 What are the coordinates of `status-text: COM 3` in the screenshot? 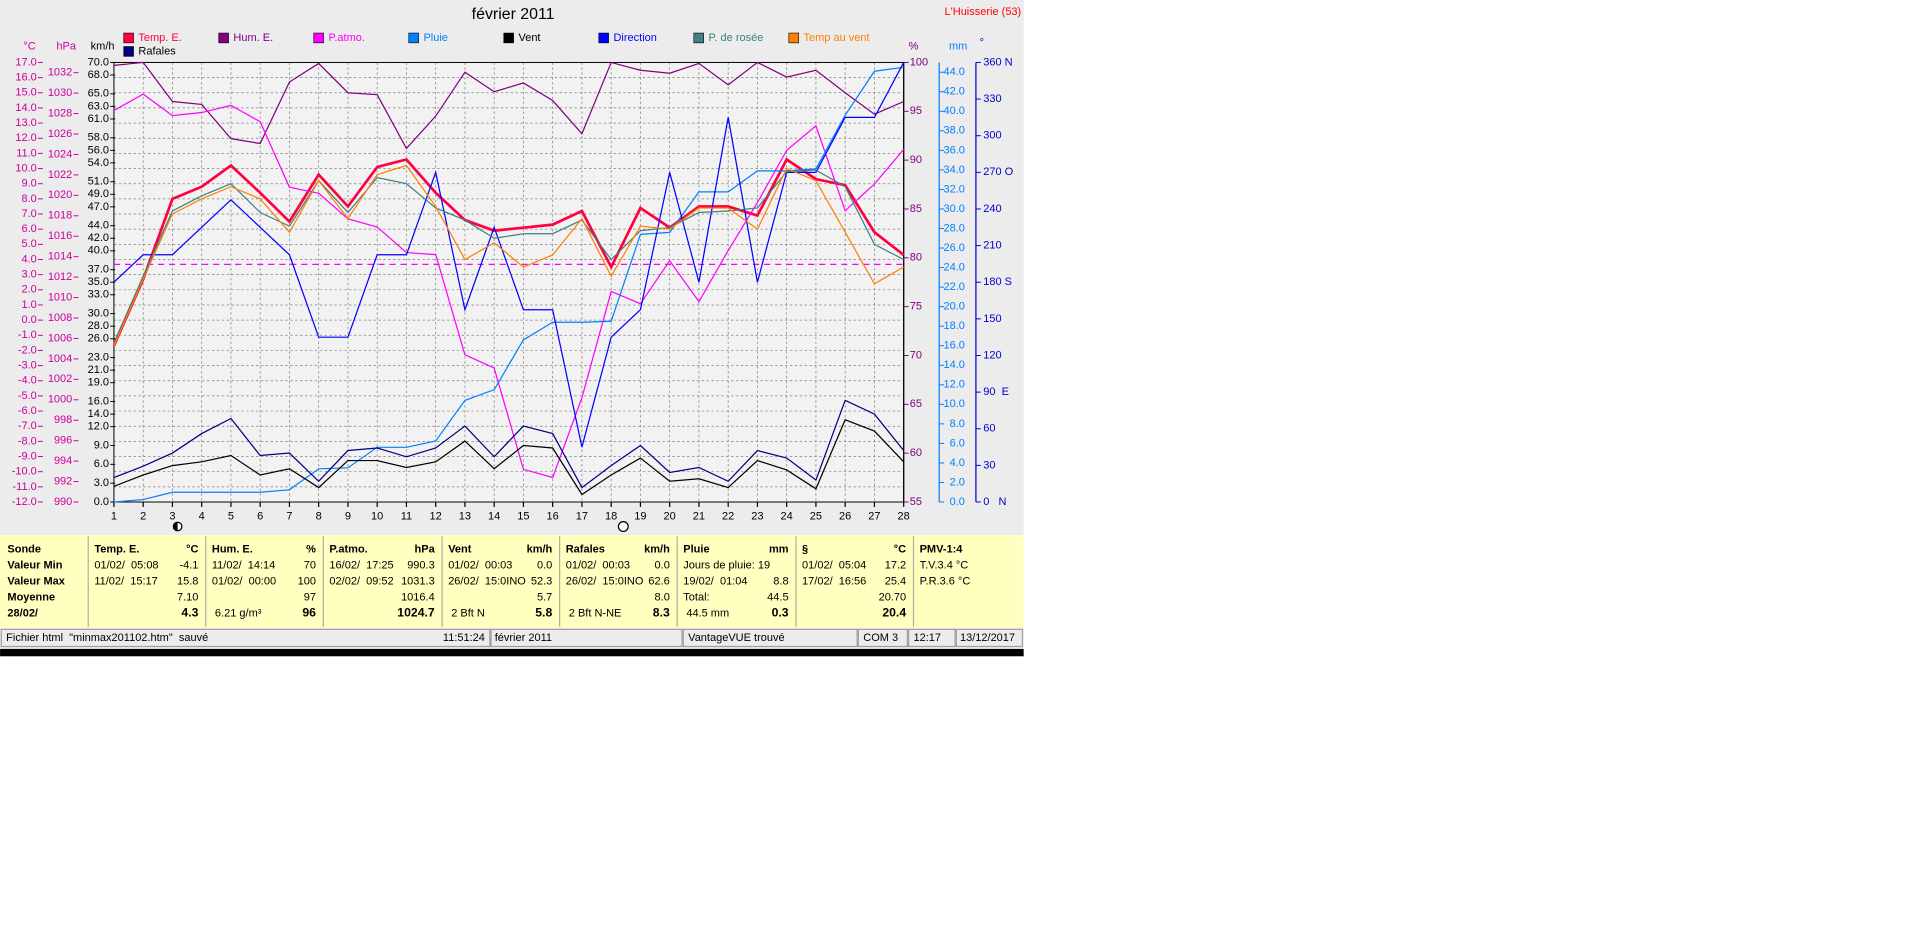 It's located at (880, 638).